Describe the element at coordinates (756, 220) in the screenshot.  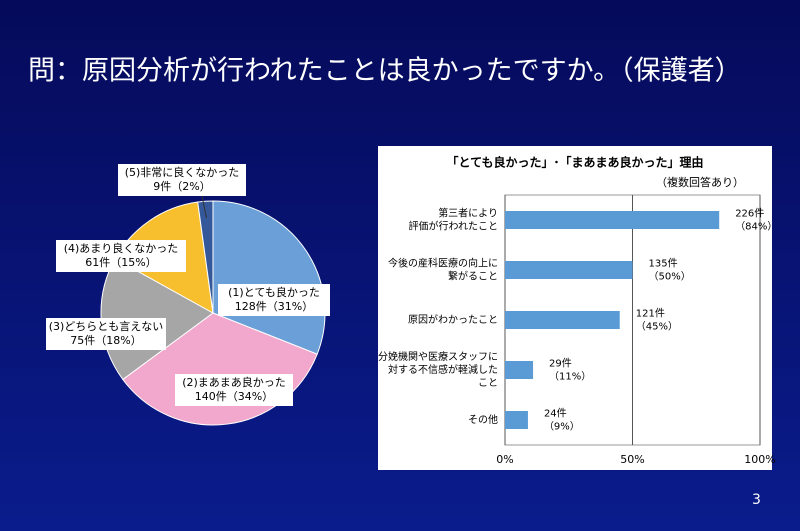
I see `bar-value-label: 226件（84%）` at that location.